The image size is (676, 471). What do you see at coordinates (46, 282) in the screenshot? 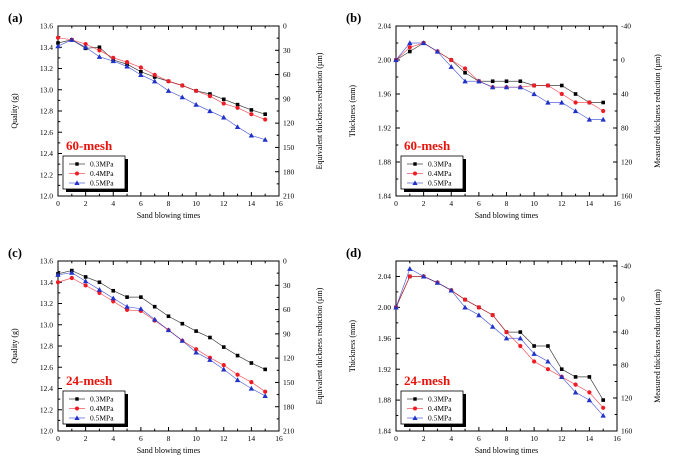
I see `y-tick-label: 13.4` at bounding box center [46, 282].